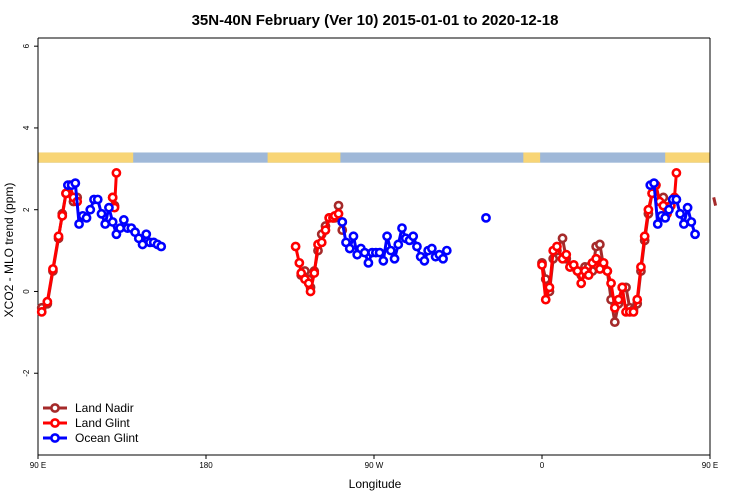 This screenshot has height=500, width=750. Describe the element at coordinates (374, 465) in the screenshot. I see `x-tick-label: 90 W` at that location.